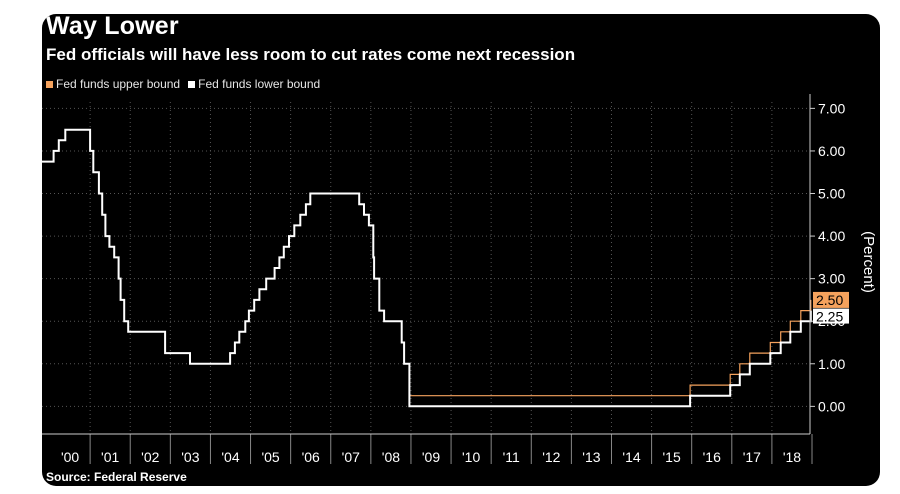  Describe the element at coordinates (351, 457) in the screenshot. I see `x-tick-label: '07` at that location.